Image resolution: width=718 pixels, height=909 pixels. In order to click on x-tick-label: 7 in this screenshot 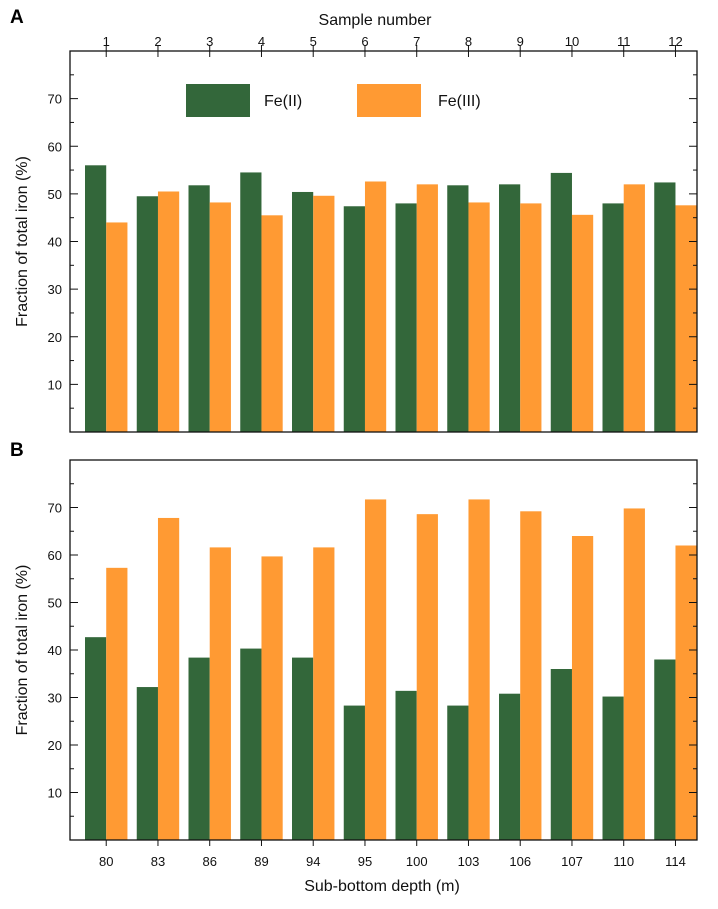, I will do `click(416, 41)`.